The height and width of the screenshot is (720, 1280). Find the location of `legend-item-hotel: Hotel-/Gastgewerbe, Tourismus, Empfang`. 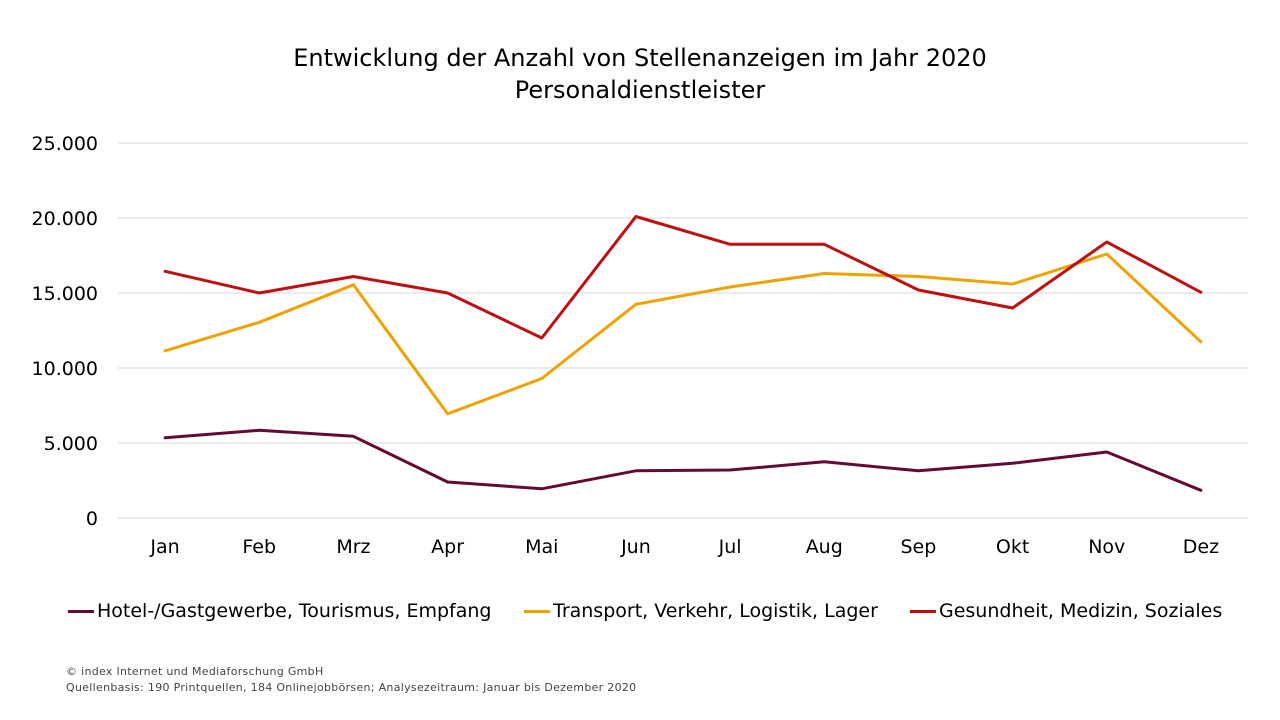

legend-item-hotel: Hotel-/Gastgewerbe, Tourismus, Empfang is located at coordinates (280, 611).